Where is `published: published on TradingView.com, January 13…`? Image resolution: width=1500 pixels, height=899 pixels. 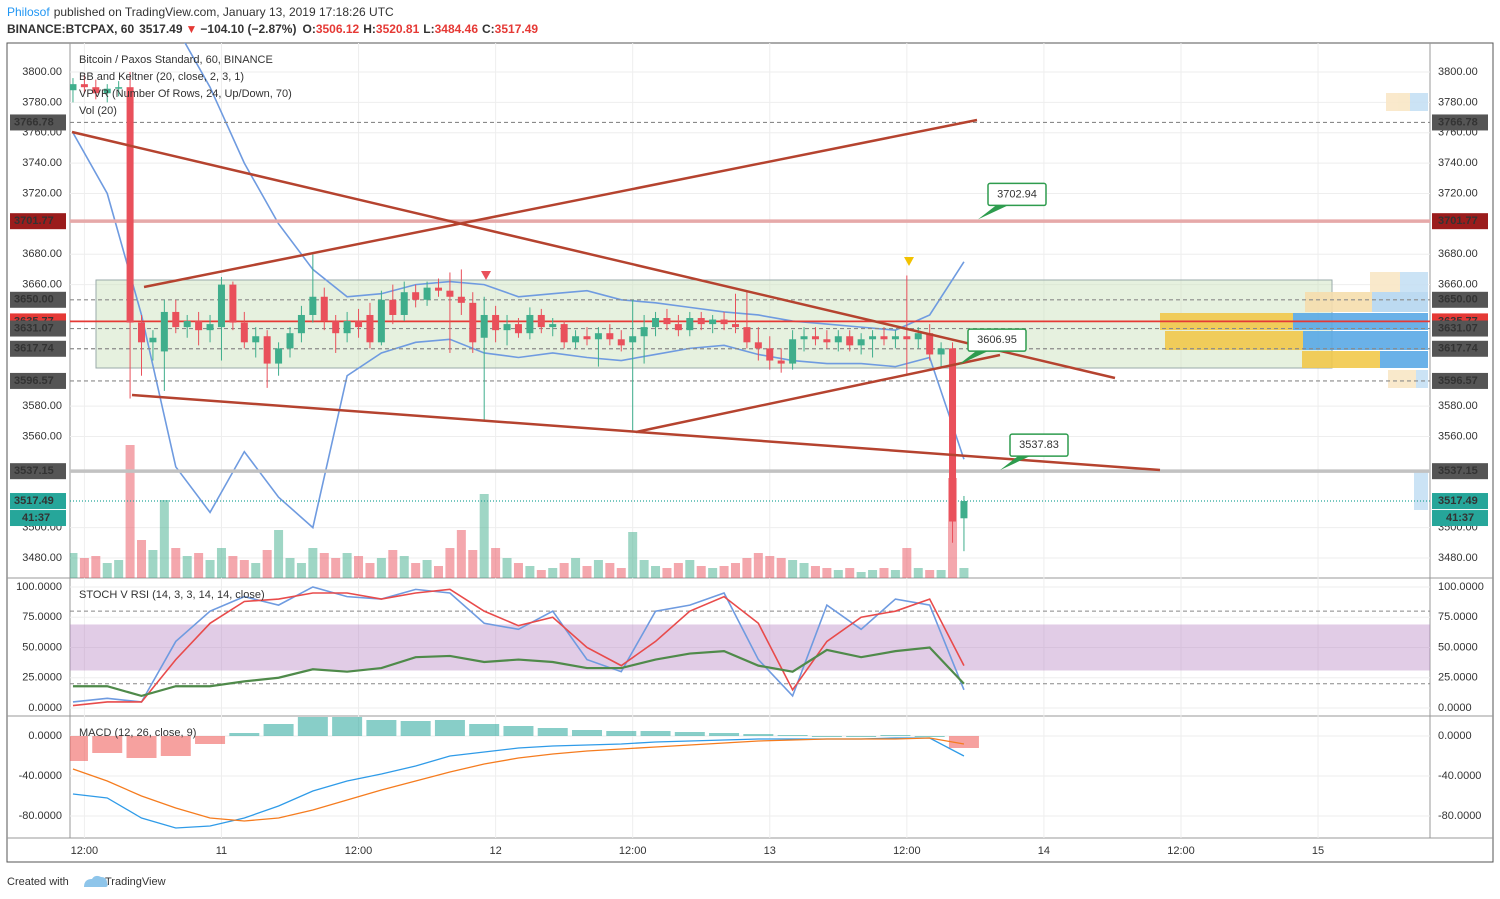
published: published on TradingView.com, January 13… is located at coordinates (224, 12).